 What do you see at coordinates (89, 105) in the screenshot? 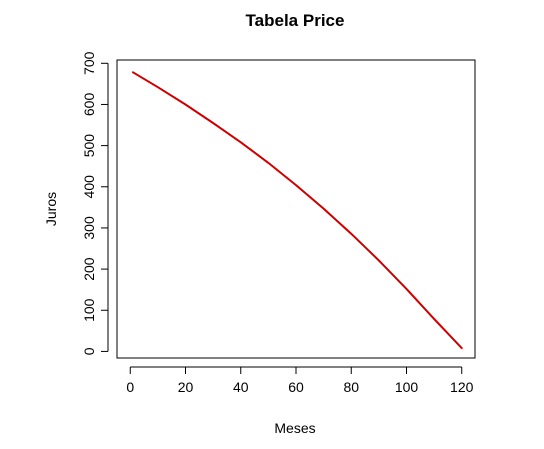
I see `y-tick-label: 600` at bounding box center [89, 105].